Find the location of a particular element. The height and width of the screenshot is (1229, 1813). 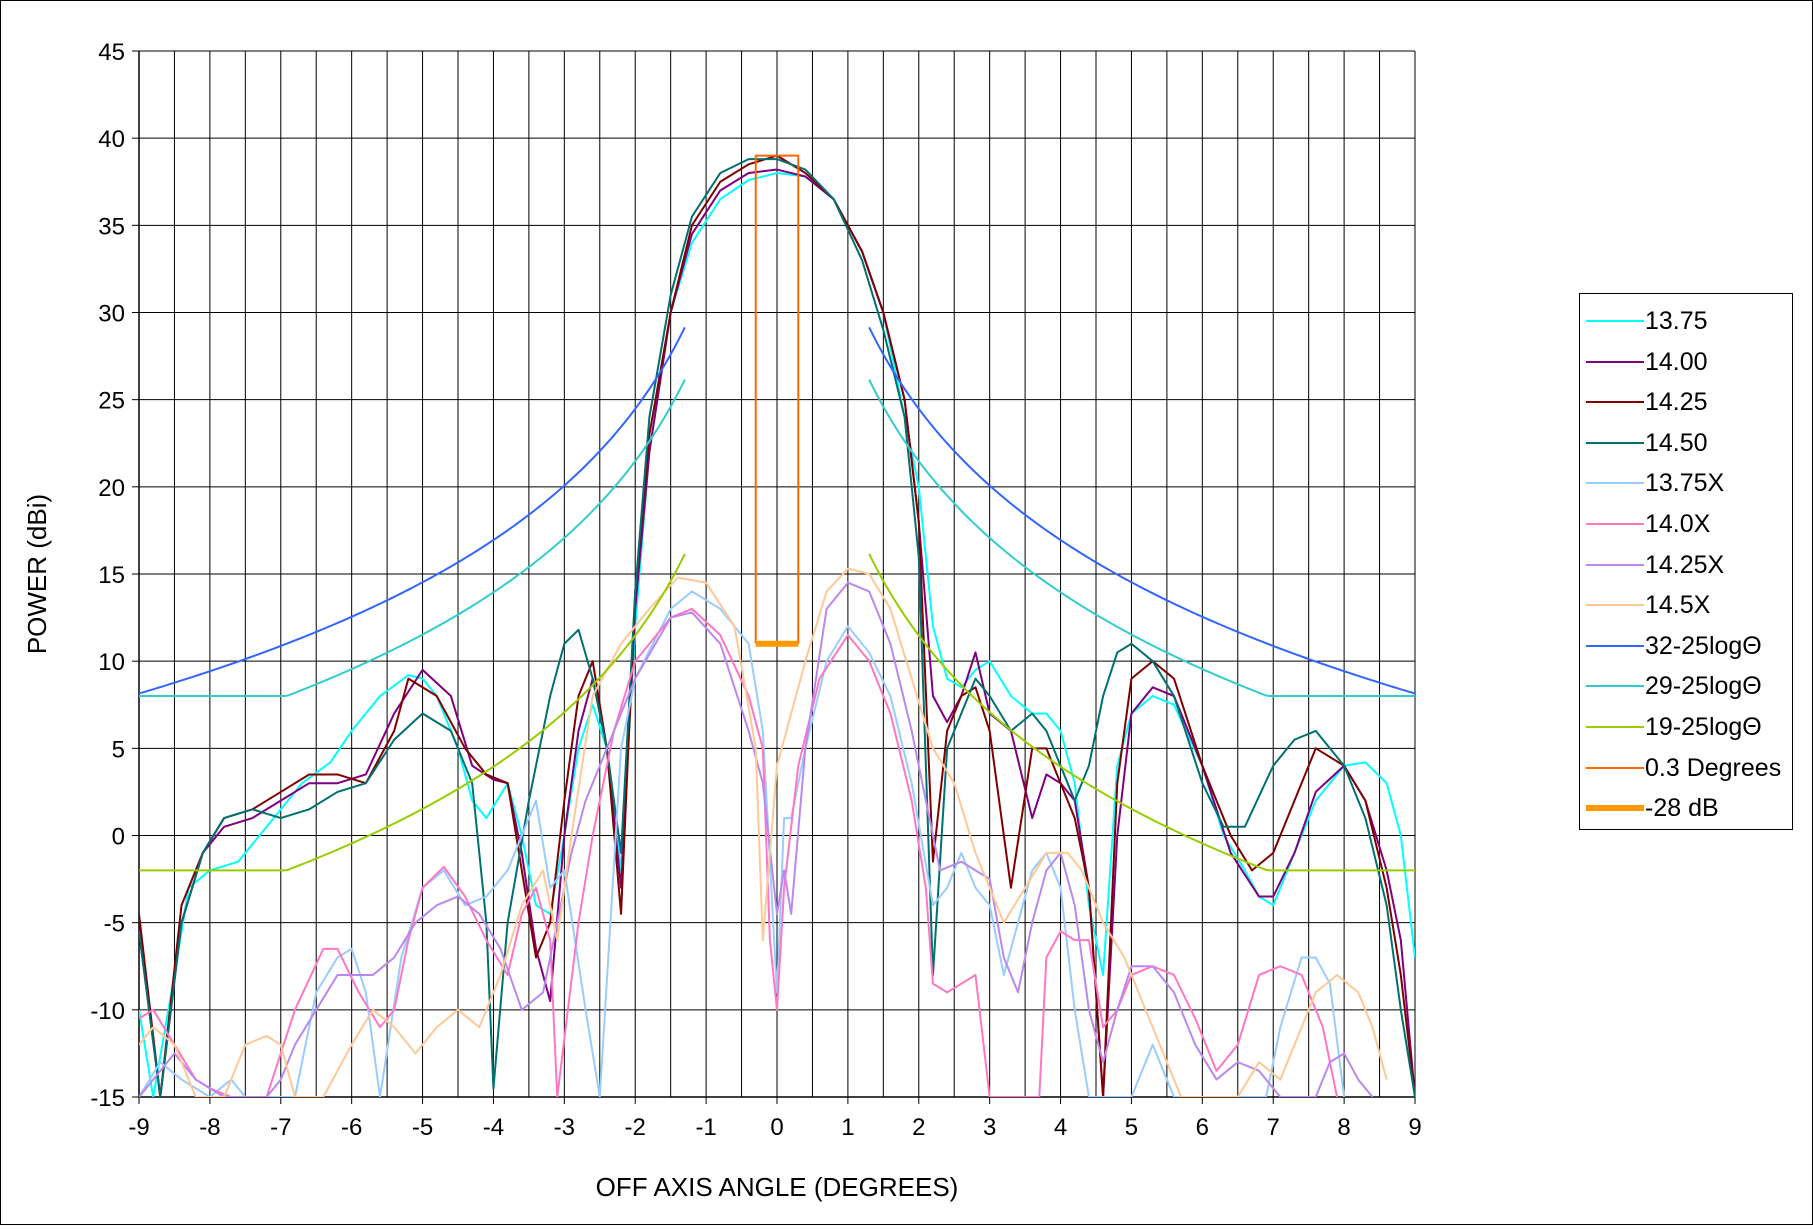

x-tick-label: -6 is located at coordinates (351, 1127).